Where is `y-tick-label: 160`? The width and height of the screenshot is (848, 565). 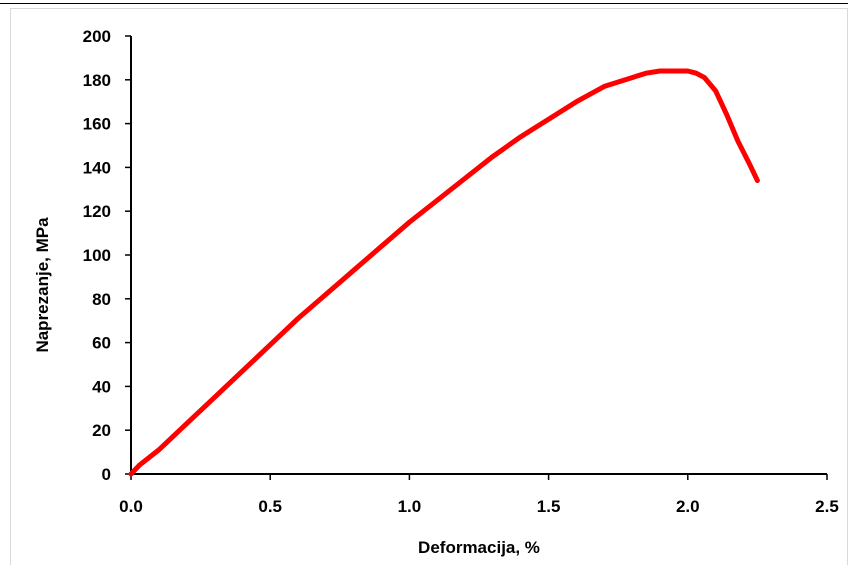
y-tick-label: 160 is located at coordinates (97, 124).